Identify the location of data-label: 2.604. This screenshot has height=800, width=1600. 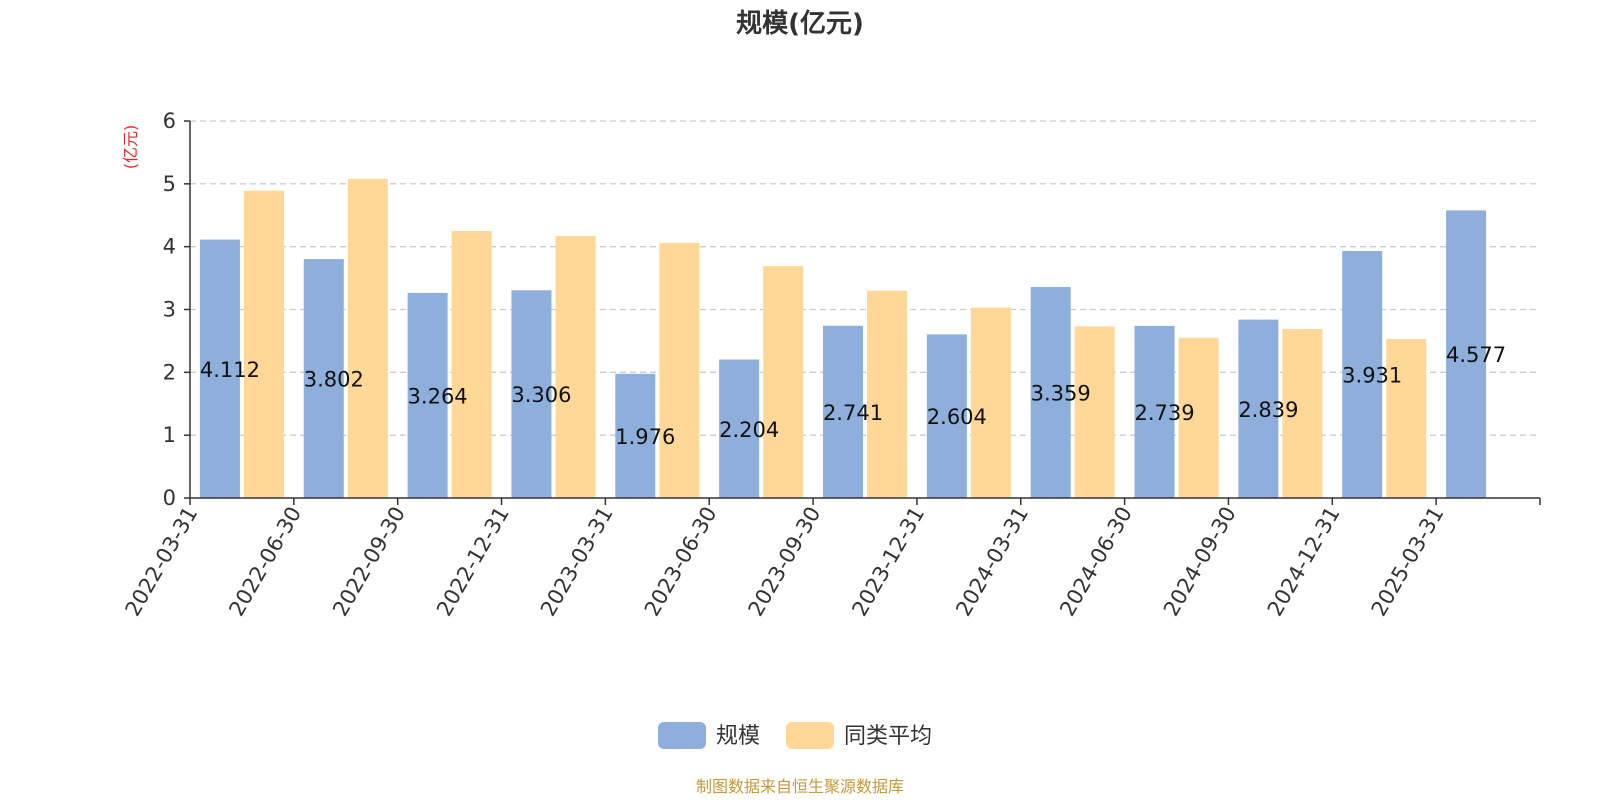
(957, 417).